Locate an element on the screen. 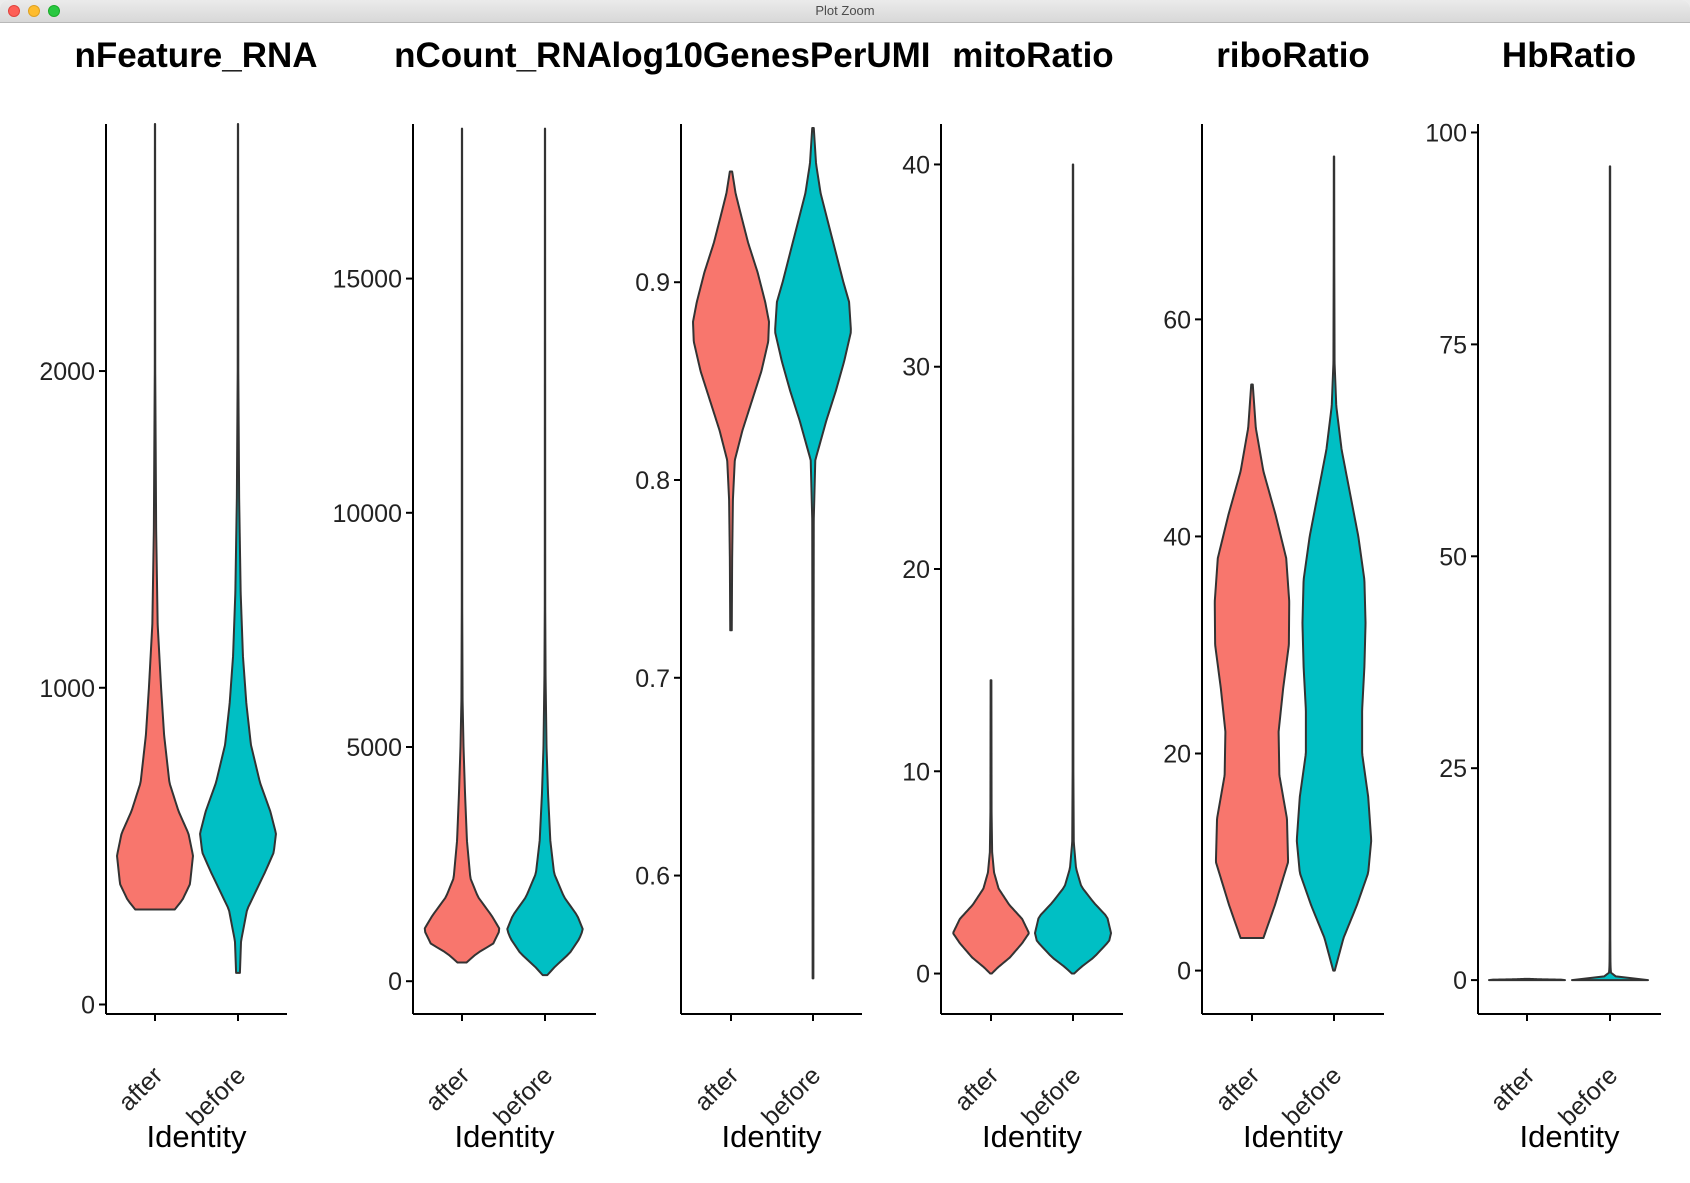  y-tick-label: 0.8 is located at coordinates (652, 481).